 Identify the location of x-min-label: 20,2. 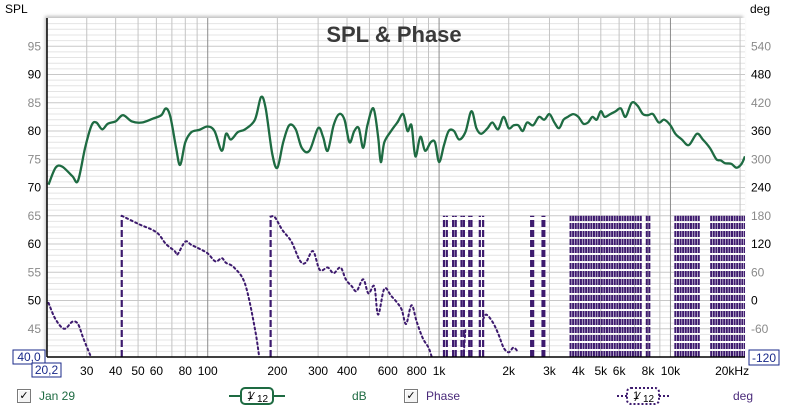
(47, 370).